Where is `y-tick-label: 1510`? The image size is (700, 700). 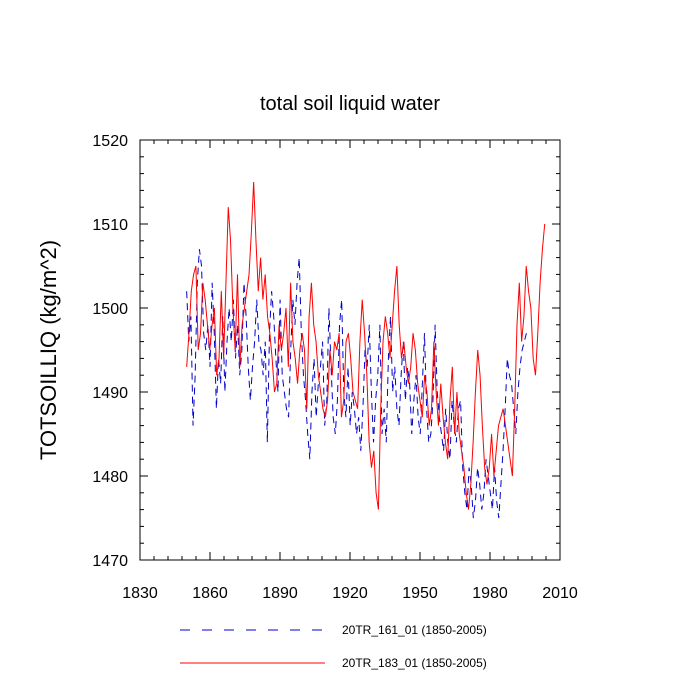
y-tick-label: 1510 is located at coordinates (110, 225).